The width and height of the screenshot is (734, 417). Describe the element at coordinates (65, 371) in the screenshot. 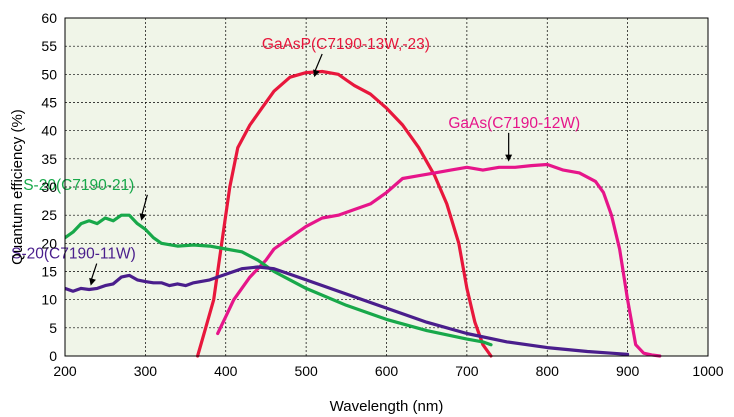

I see `x-tick-label: 200` at that location.